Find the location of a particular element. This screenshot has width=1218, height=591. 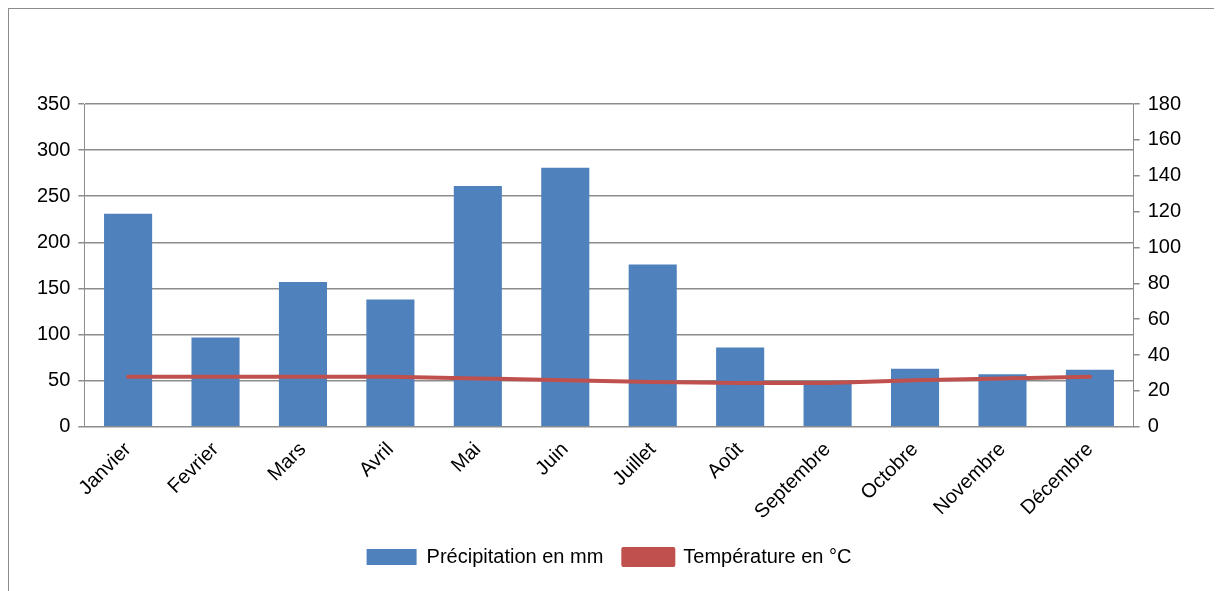

y-tick-label: 350 is located at coordinates (53, 102).